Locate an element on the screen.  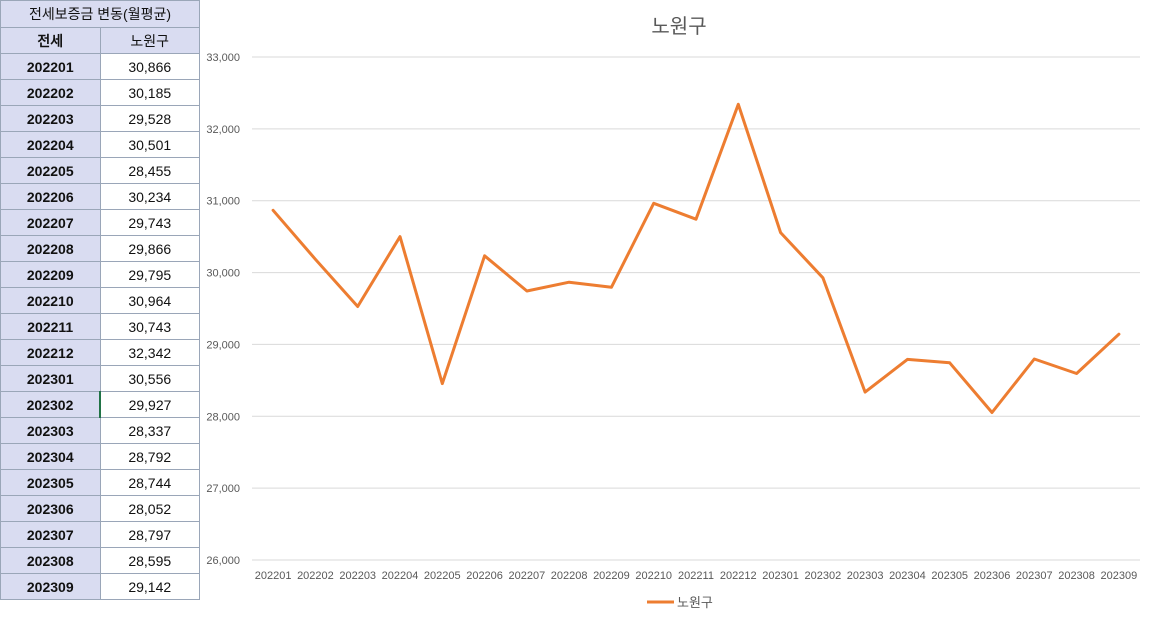
row-value-cell: 29,528 is located at coordinates (149, 118).